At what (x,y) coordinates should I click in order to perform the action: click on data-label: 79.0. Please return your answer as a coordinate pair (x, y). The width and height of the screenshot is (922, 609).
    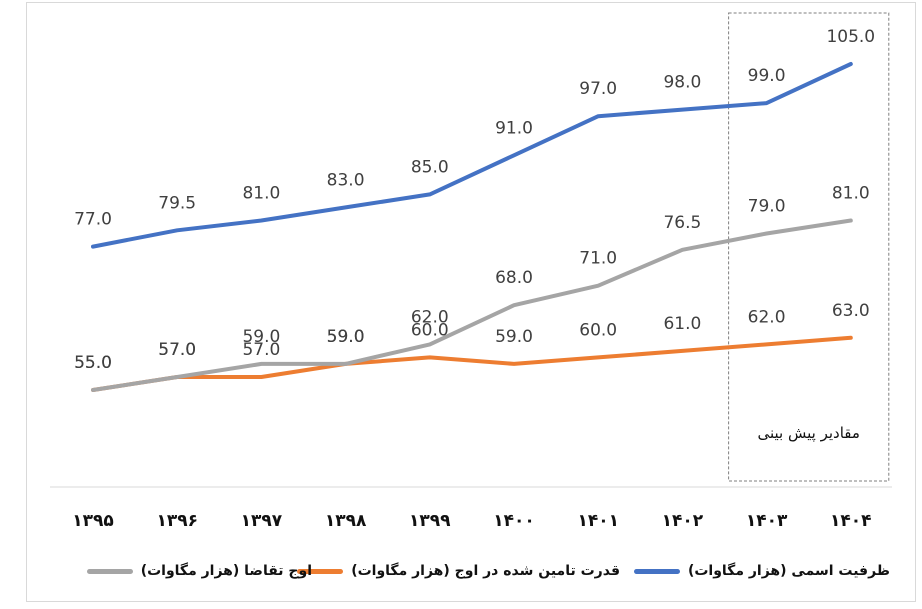
    Looking at the image, I should click on (767, 207).